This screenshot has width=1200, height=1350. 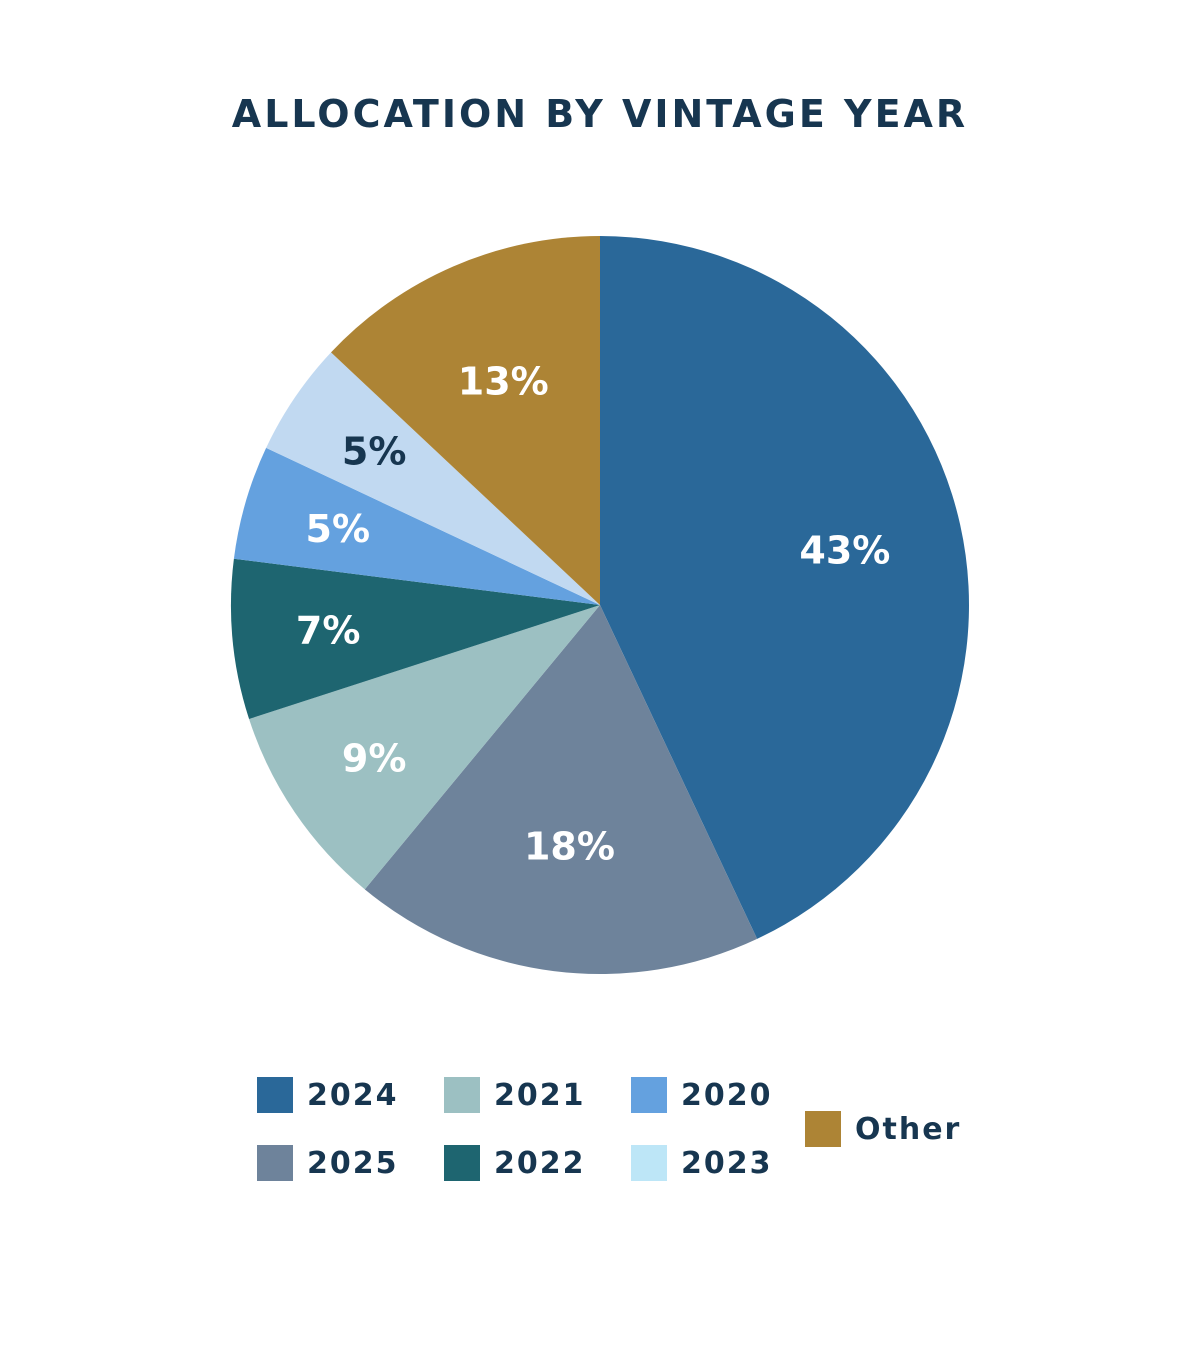 I want to click on slice-label-2025: 18%, so click(x=569, y=847).